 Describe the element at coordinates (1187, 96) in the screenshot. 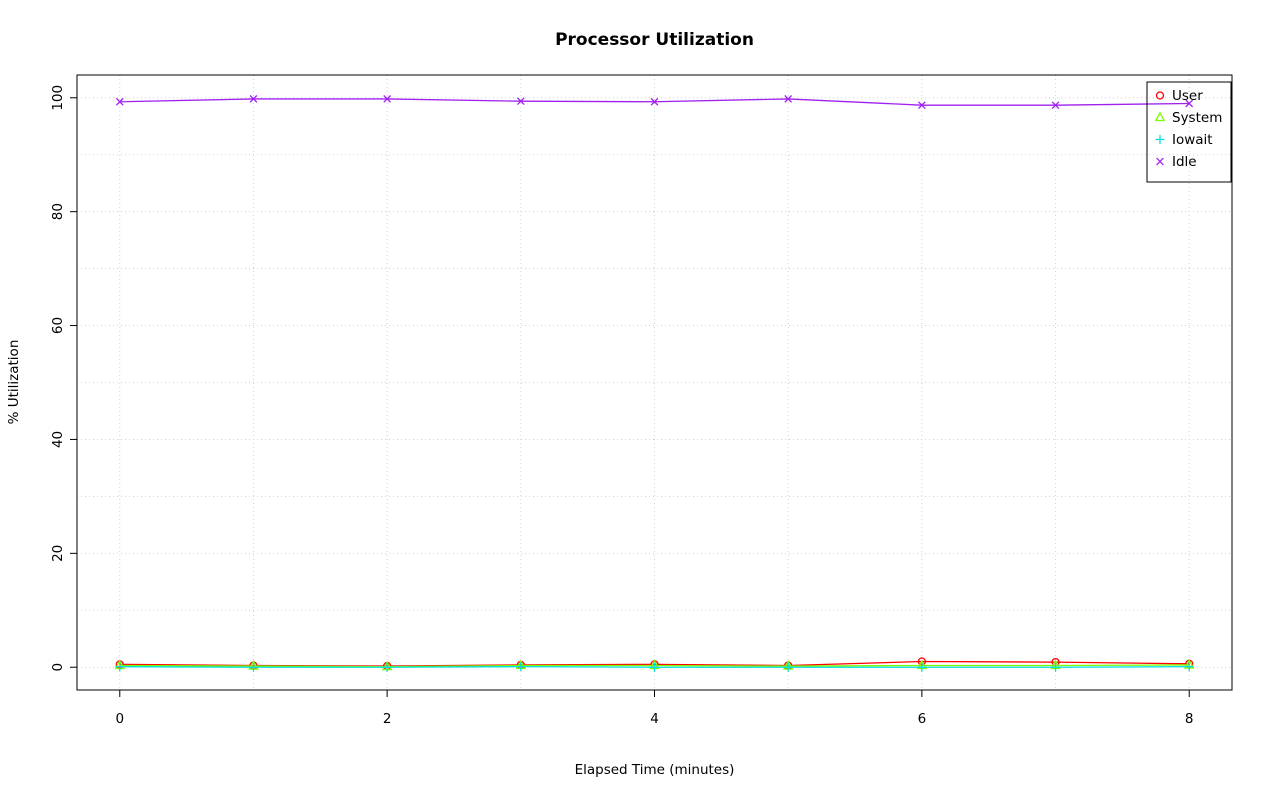

I see `legend-label-user: User` at that location.